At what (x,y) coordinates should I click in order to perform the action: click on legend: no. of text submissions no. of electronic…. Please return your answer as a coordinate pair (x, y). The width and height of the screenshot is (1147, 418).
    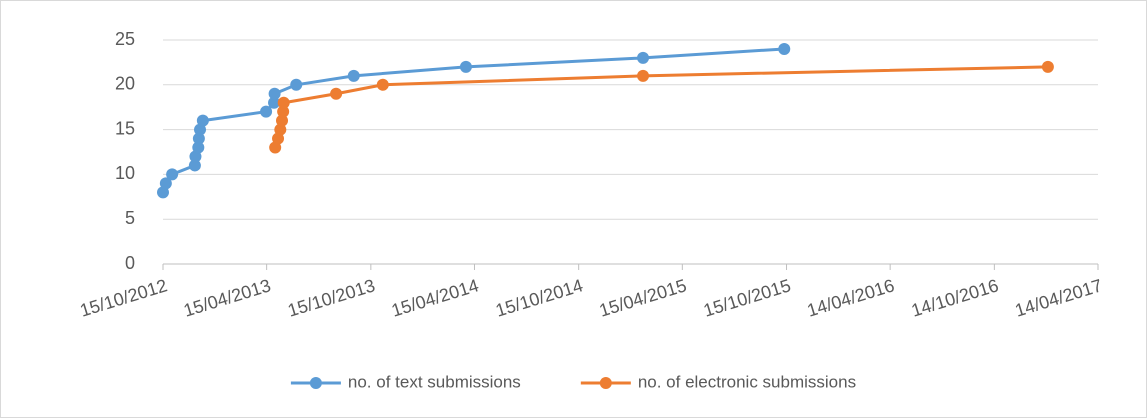
    Looking at the image, I should click on (573, 381).